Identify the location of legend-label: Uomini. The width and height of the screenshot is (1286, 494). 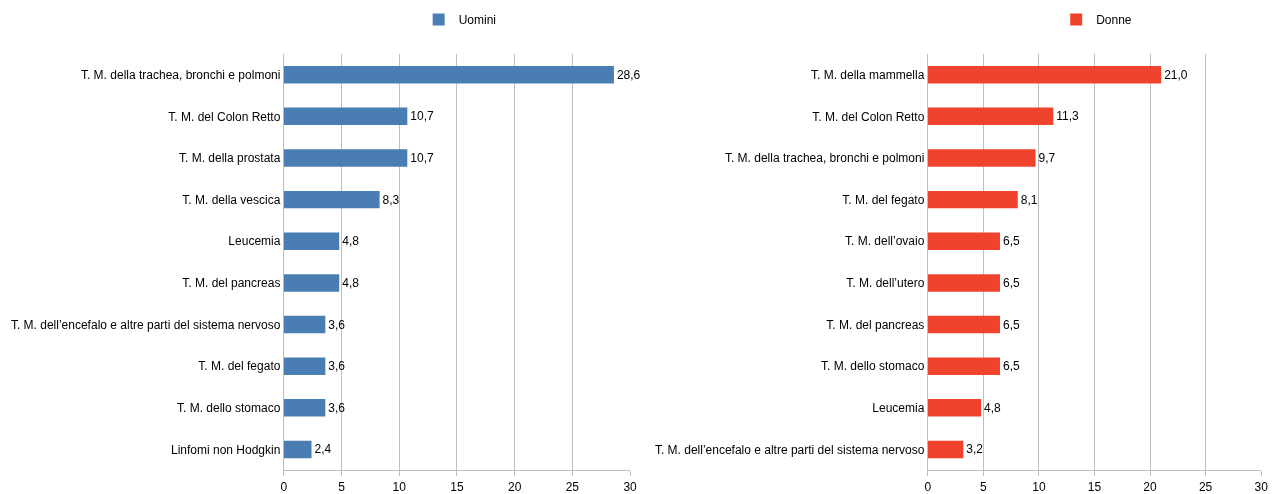
(477, 20).